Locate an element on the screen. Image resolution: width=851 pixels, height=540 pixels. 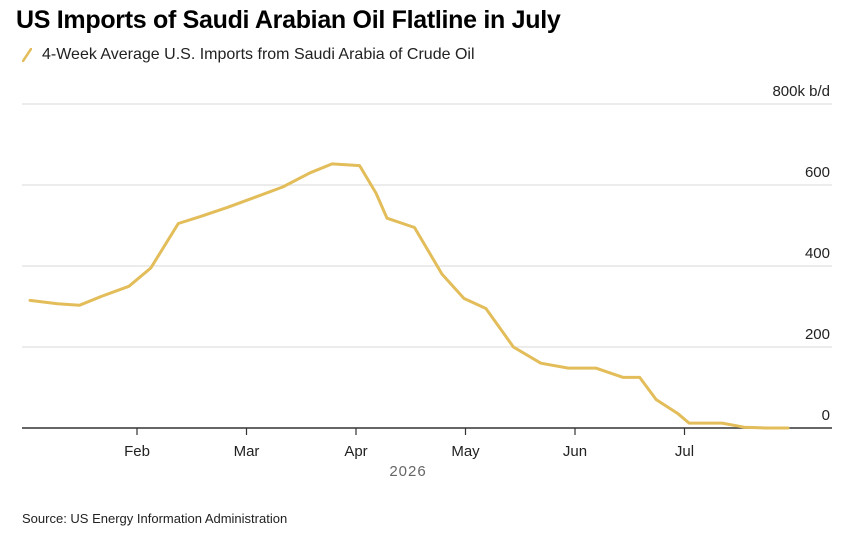
y-tick-label-200: 200 is located at coordinates (817, 334).